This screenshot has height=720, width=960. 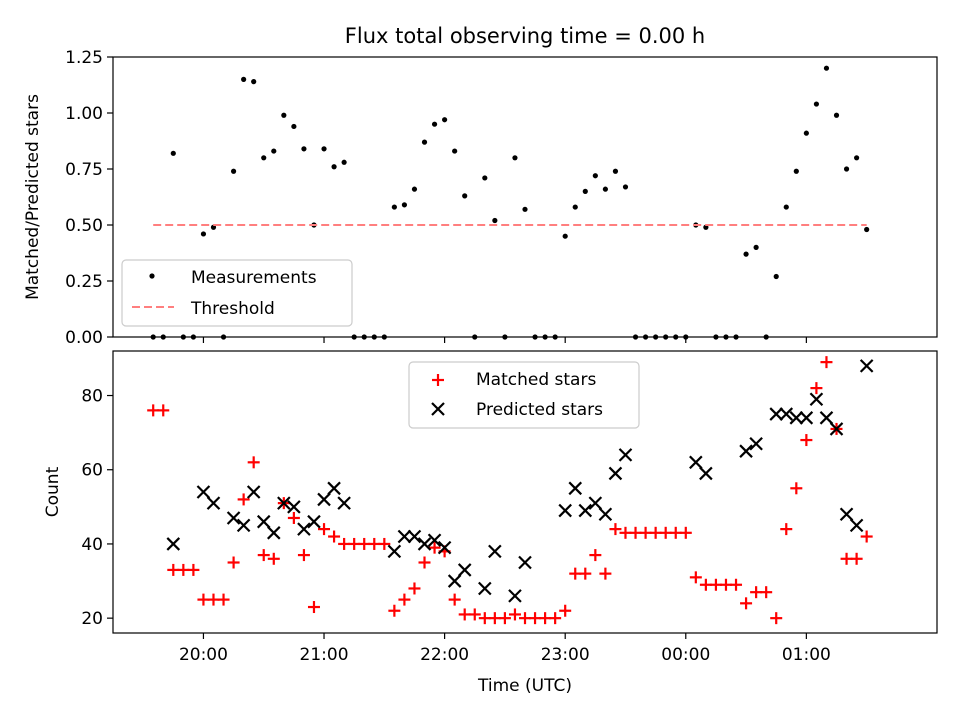 I want to click on measurements-y-axis-label: Matched/Predicted stars, so click(x=33, y=197).